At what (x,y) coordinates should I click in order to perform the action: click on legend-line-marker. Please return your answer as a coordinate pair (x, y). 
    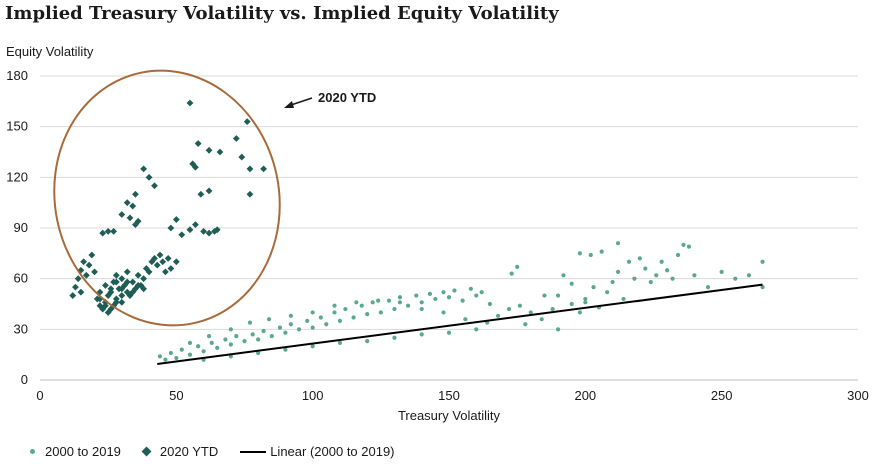
    Looking at the image, I should click on (253, 451).